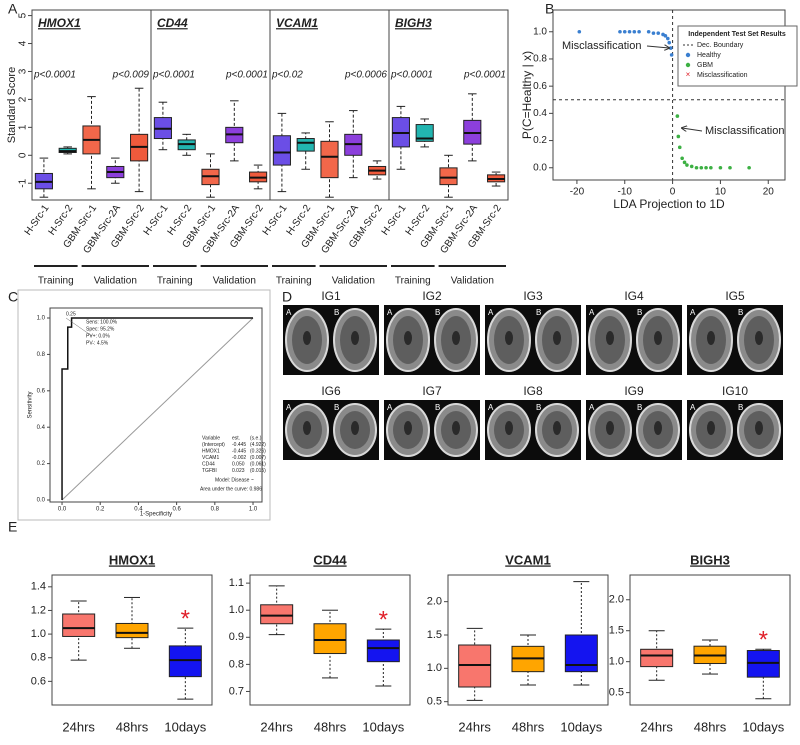 The height and width of the screenshot is (745, 800). I want to click on roc-stat: Sens: 100.0%, so click(102, 322).